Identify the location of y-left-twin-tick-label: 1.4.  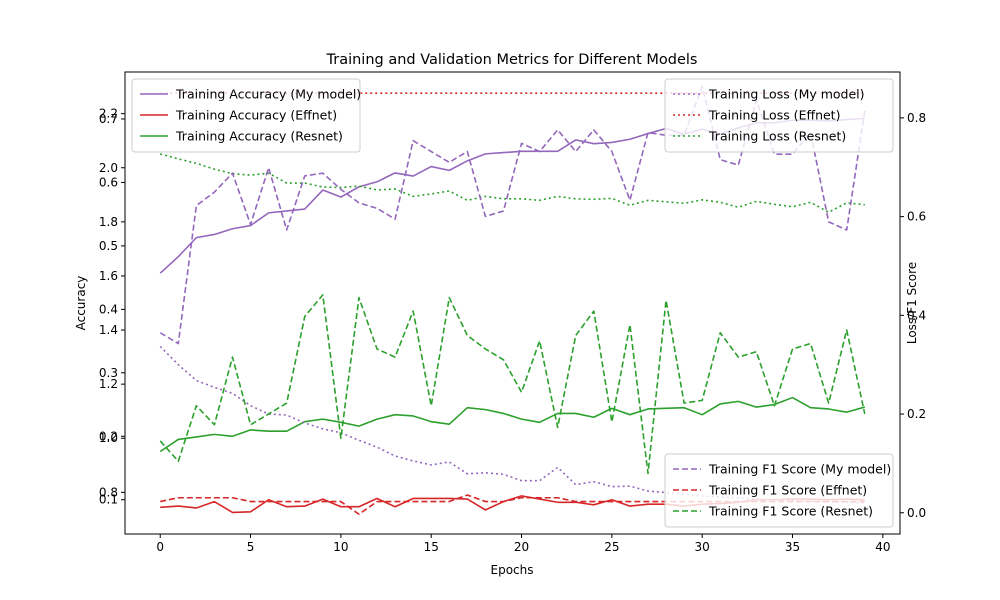
(108, 330).